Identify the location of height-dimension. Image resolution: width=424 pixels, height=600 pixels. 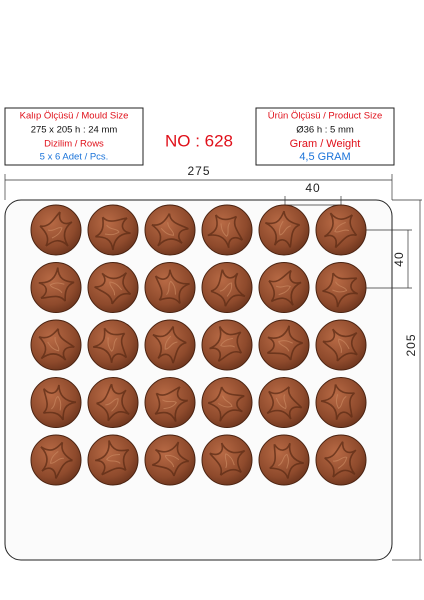
(407, 380).